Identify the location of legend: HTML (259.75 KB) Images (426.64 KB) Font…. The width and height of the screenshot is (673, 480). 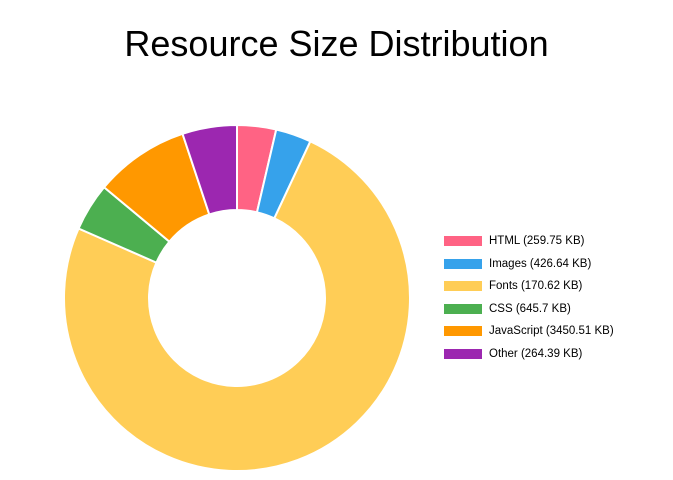
(554, 297).